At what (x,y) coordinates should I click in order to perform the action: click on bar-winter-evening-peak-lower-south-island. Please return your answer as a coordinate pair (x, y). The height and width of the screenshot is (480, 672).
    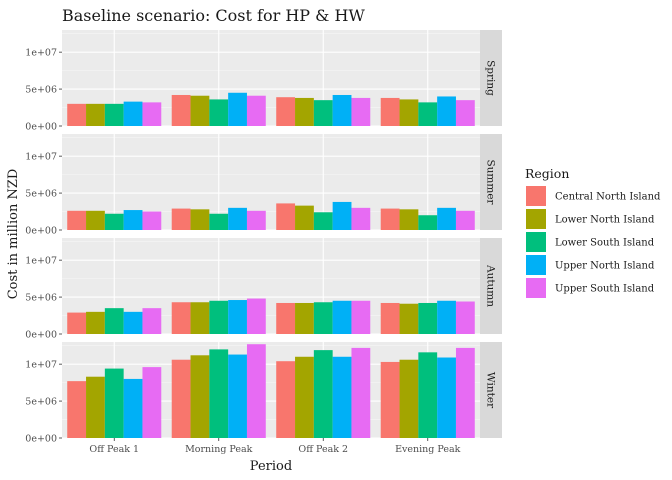
    Looking at the image, I should click on (428, 395).